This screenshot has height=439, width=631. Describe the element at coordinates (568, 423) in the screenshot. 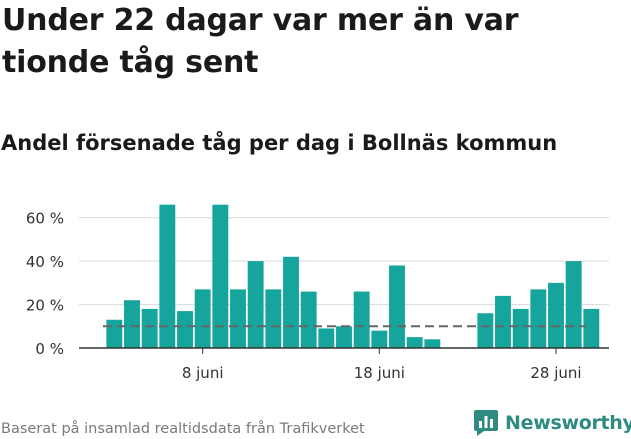

I see `brand-name: Newsworthy` at that location.